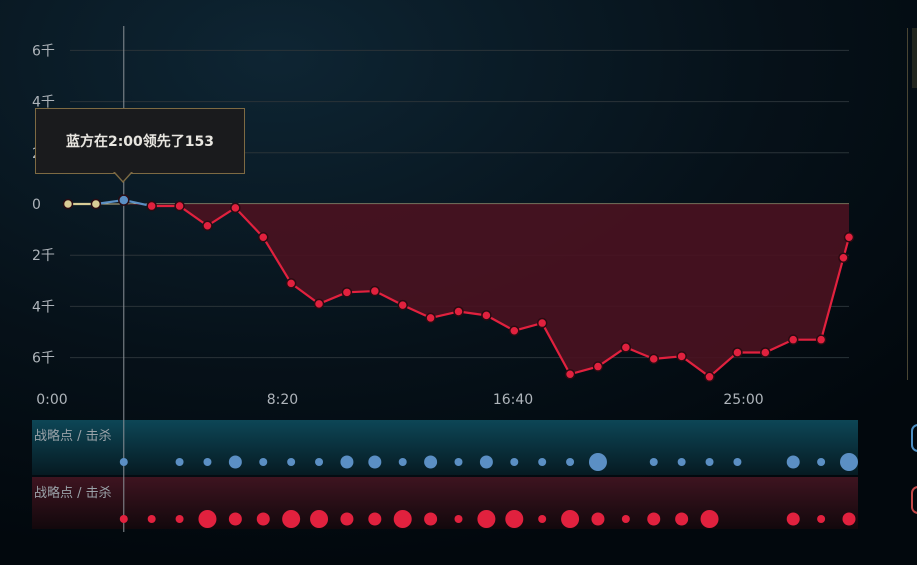 This screenshot has height=565, width=917. Describe the element at coordinates (282, 400) in the screenshot. I see `x-tick-label-1: 8:20` at that location.